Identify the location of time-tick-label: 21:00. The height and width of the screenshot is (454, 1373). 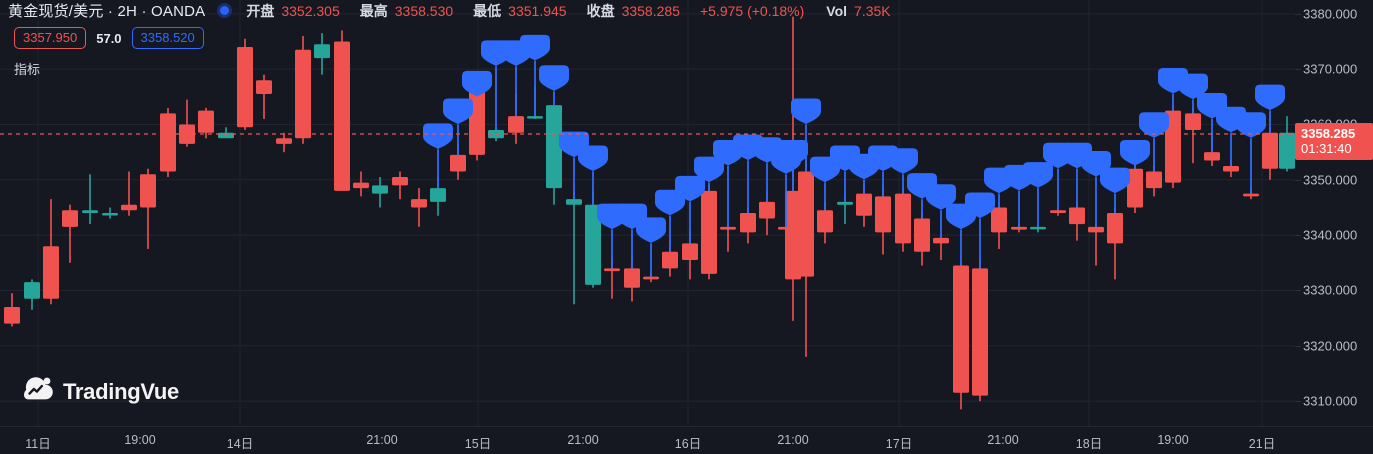
(1003, 440).